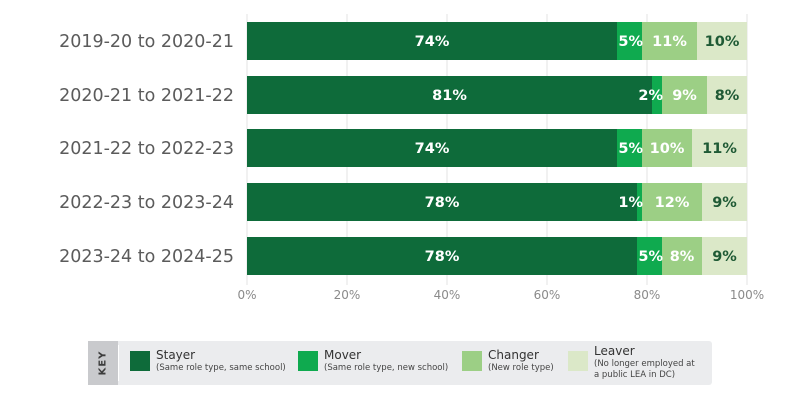  Describe the element at coordinates (644, 364) in the screenshot. I see `legend-desc-leaver-line1: (No longer employed at` at that location.